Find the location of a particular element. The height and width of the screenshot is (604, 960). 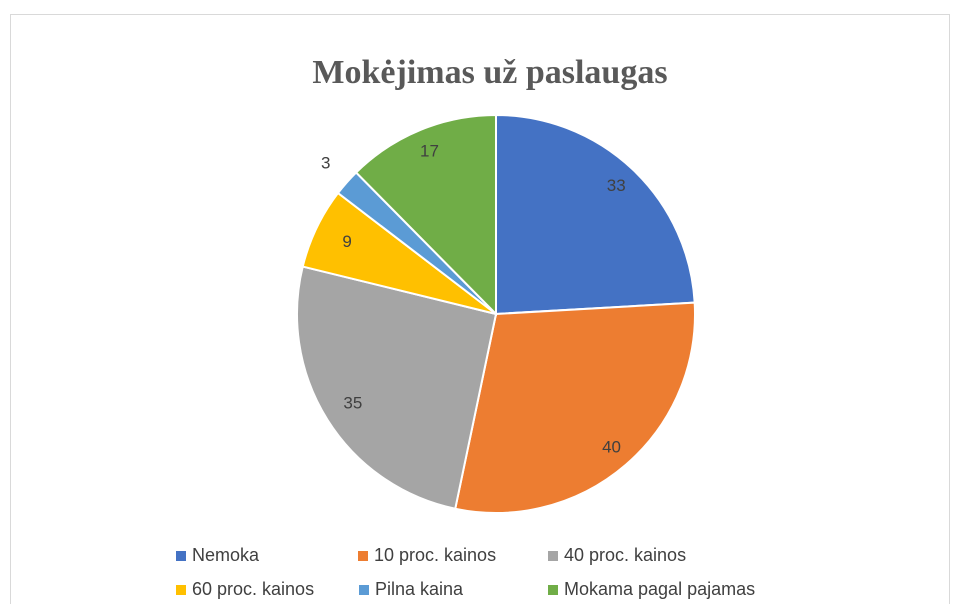

legend-label: Pilna kaina is located at coordinates (419, 589).